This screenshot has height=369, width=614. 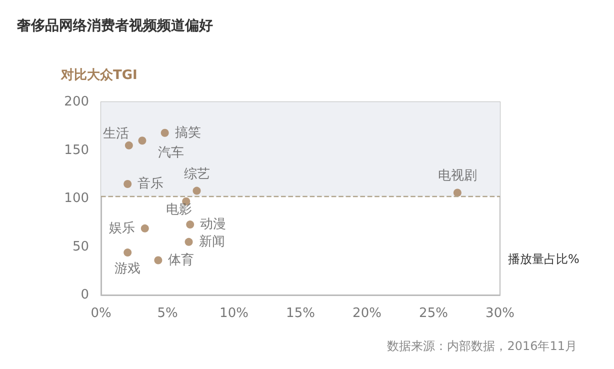 I want to click on y-tick-label: 100, so click(x=76, y=198).